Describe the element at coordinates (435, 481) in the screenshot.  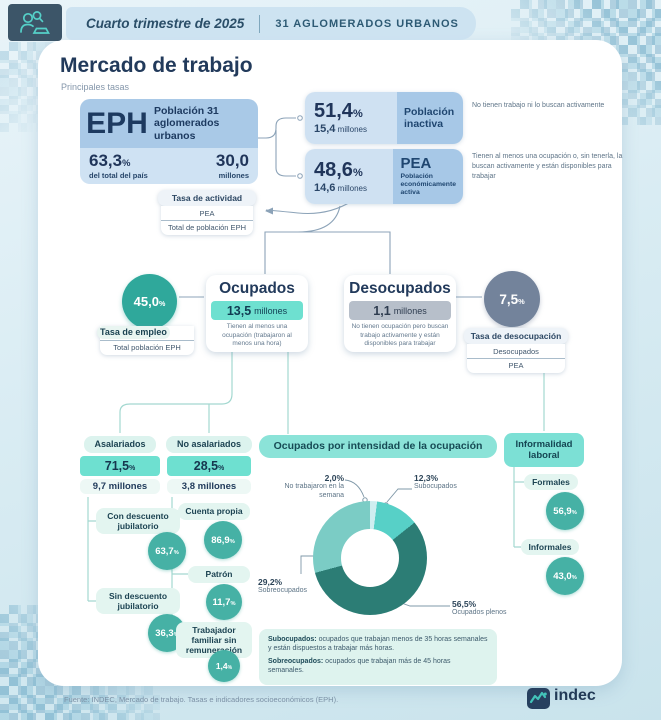
I see `donut-label-subocupados: 12,3% Subocupados` at that location.